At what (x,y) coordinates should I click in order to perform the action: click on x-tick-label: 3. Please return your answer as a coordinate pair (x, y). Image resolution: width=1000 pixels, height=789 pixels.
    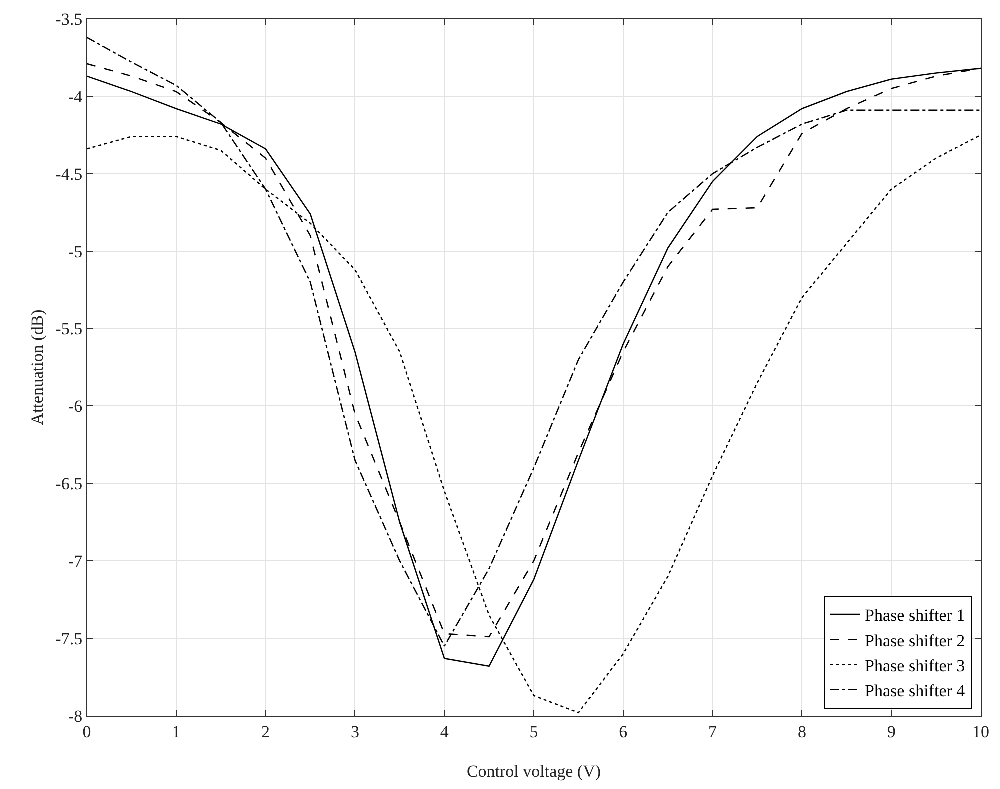
    Looking at the image, I should click on (355, 732).